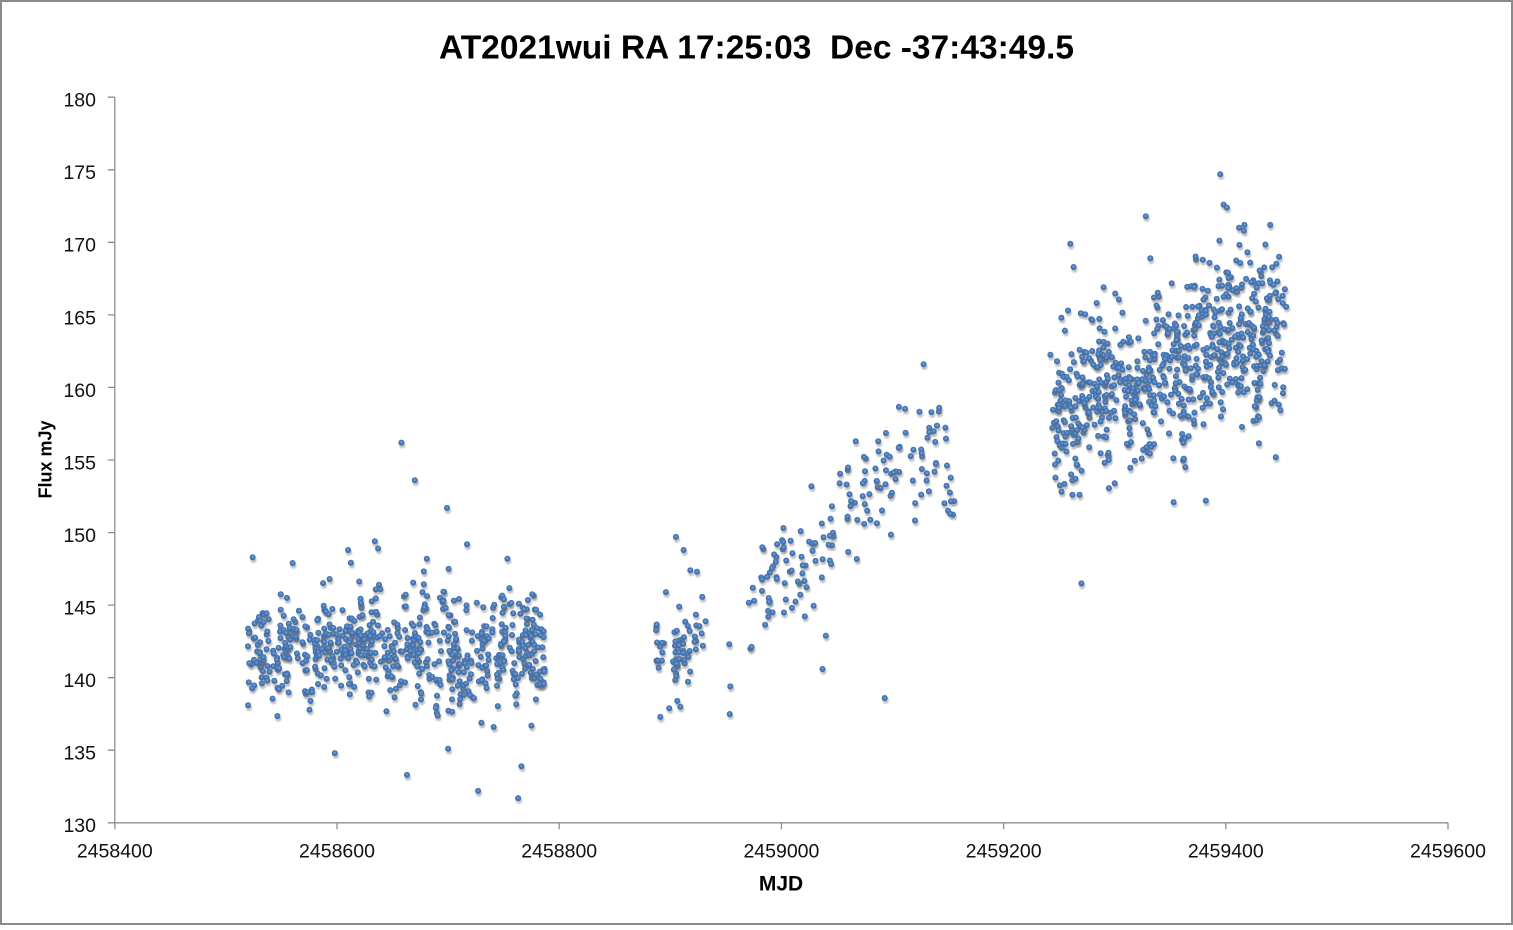 The height and width of the screenshot is (930, 1513). I want to click on svg-text: 135, so click(79, 754).